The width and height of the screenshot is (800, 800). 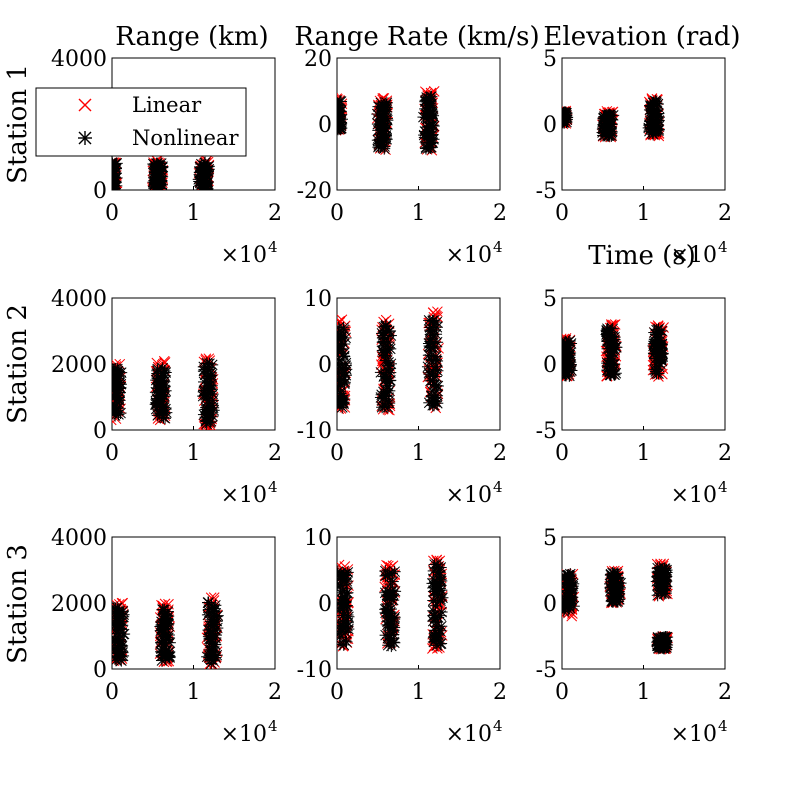 I want to click on legend-marker-linear, so click(x=85, y=105).